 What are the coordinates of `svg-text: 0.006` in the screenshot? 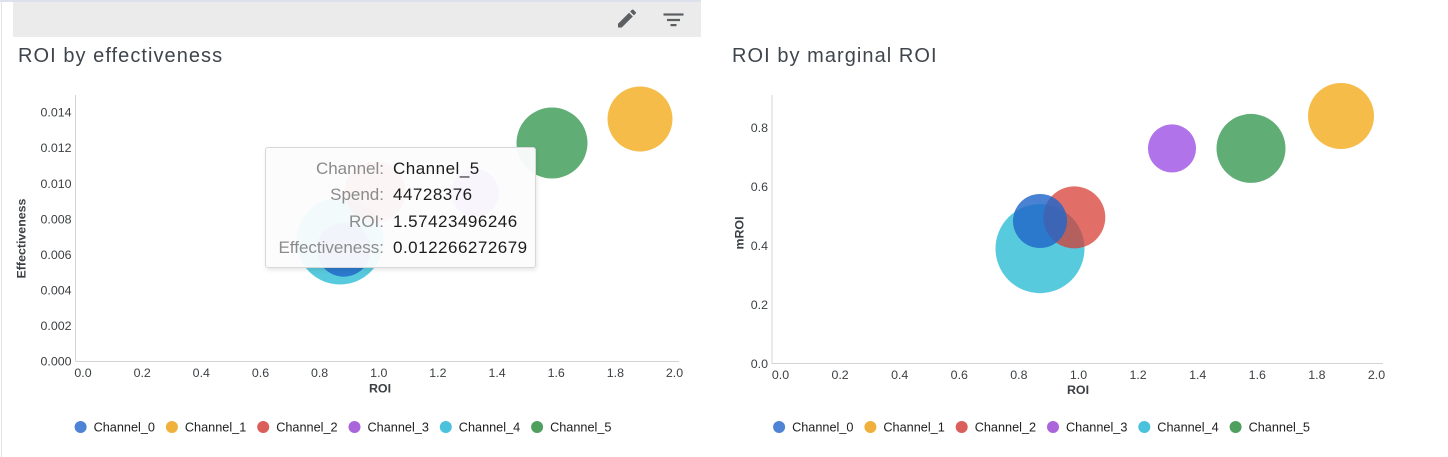 It's located at (55, 255).